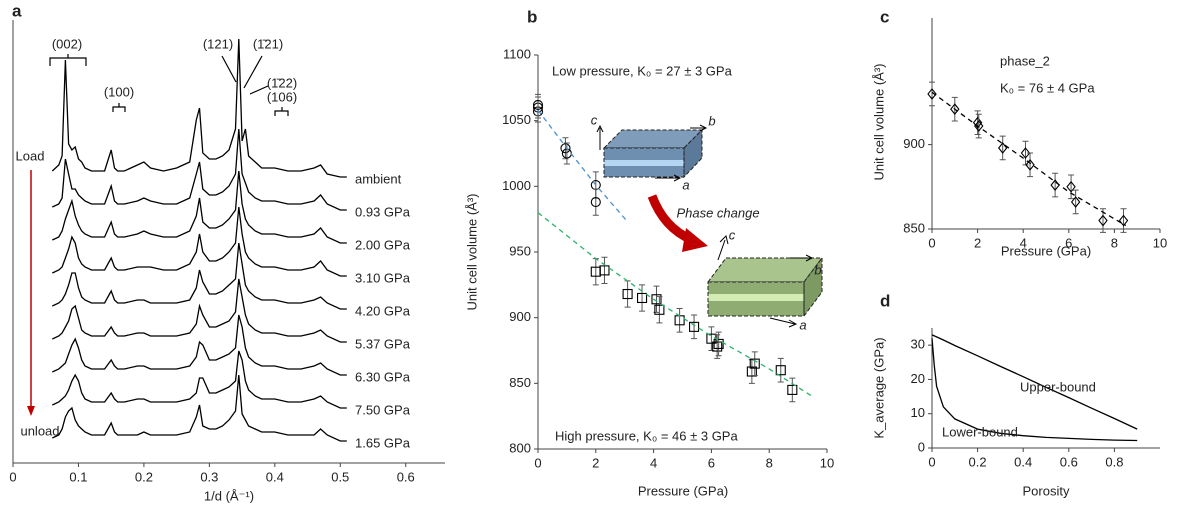 This screenshot has width=1179, height=508. Describe the element at coordinates (209, 476) in the screenshot. I see `x-tick-label: 0.3` at that location.